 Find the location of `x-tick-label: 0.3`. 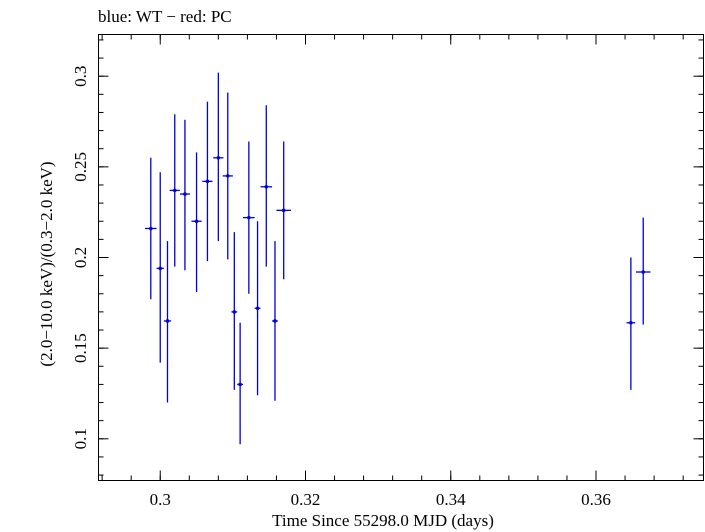

x-tick-label: 0.3 is located at coordinates (160, 499).